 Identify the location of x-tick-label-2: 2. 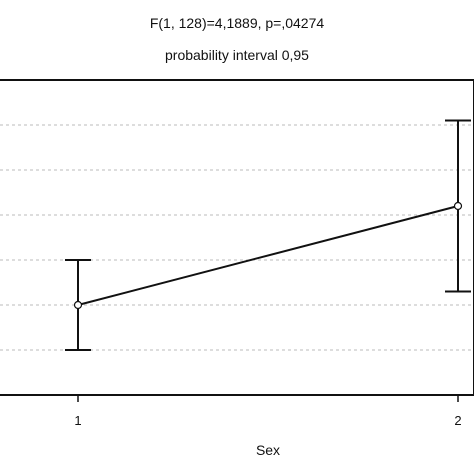
(457, 420).